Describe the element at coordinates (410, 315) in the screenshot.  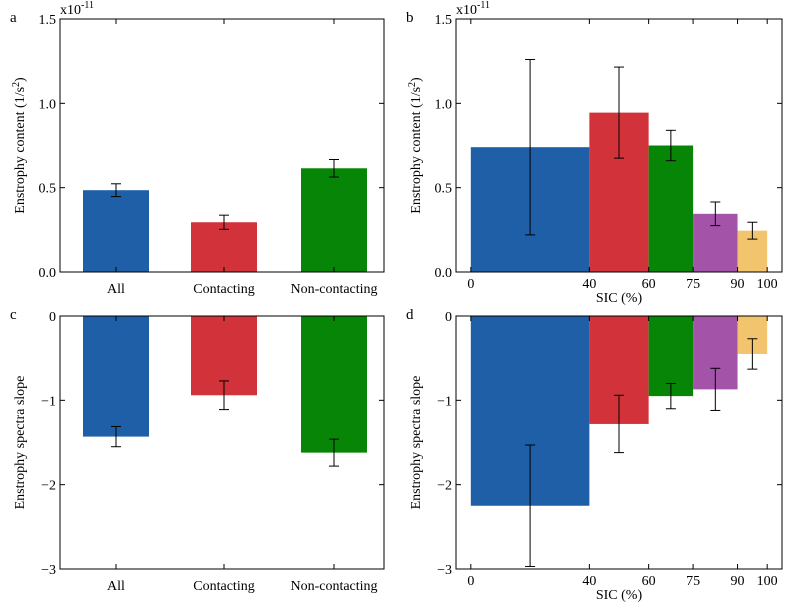
I see `panel-letter: d` at that location.